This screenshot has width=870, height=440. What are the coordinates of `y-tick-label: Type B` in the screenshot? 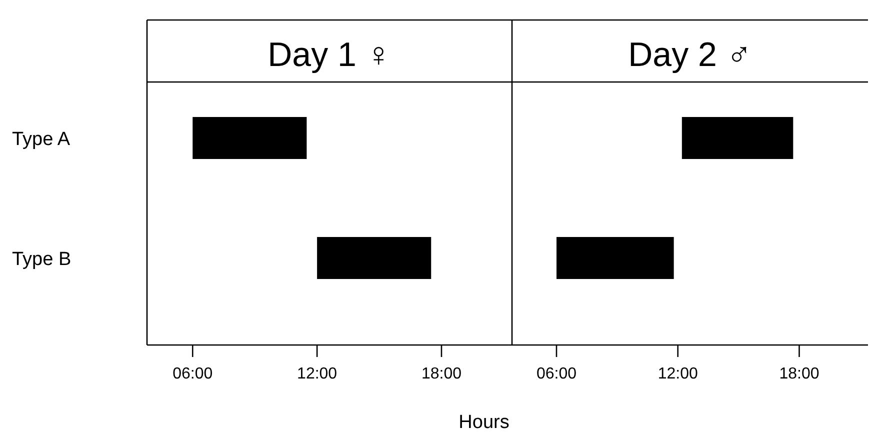 It's located at (42, 259).